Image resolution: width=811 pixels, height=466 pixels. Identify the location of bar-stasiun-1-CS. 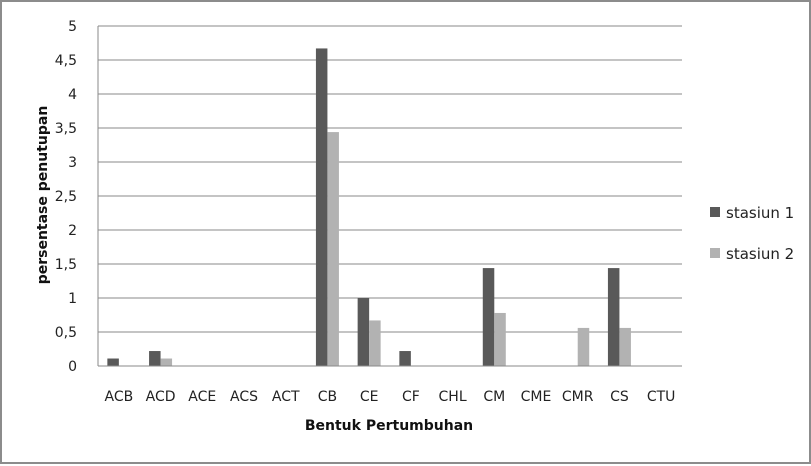
(613, 317).